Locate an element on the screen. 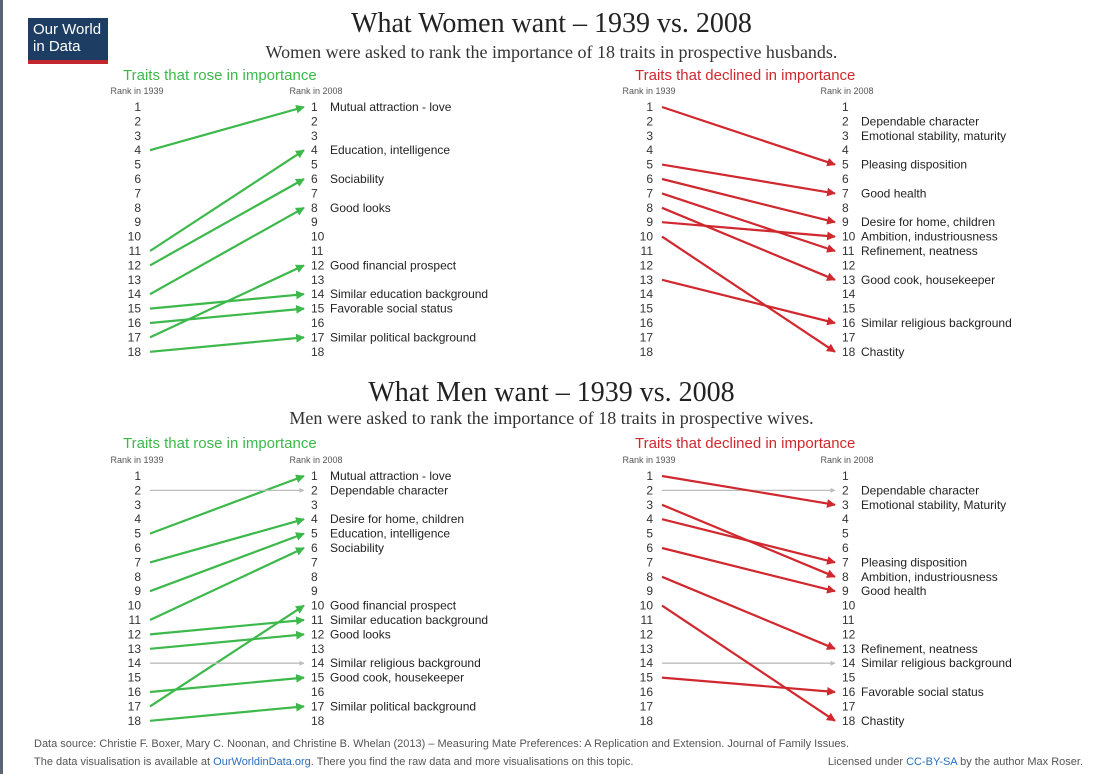  license-prefix: Licensed under is located at coordinates (867, 762).